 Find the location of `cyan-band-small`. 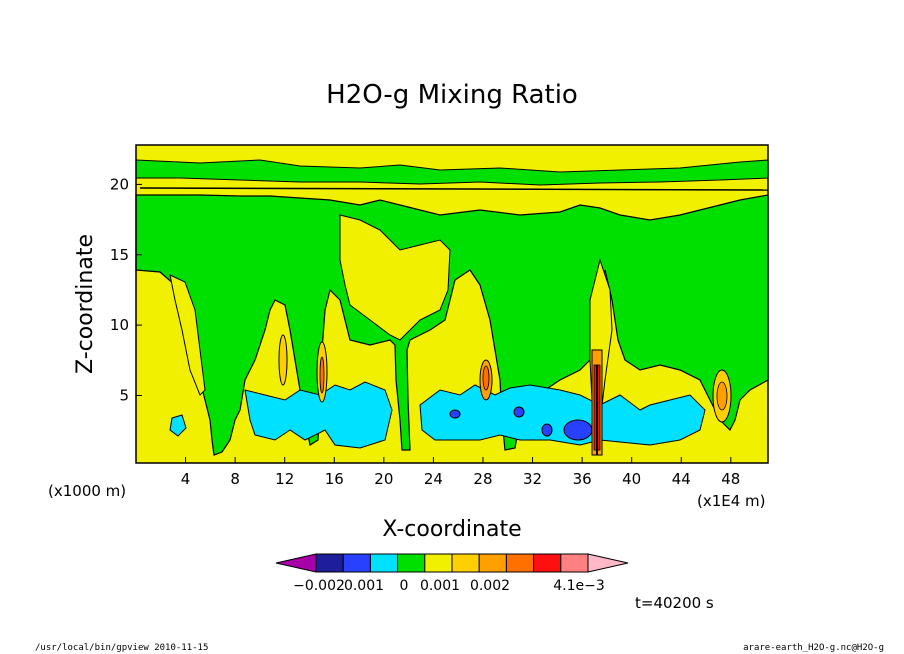

cyan-band-small is located at coordinates (178, 425).